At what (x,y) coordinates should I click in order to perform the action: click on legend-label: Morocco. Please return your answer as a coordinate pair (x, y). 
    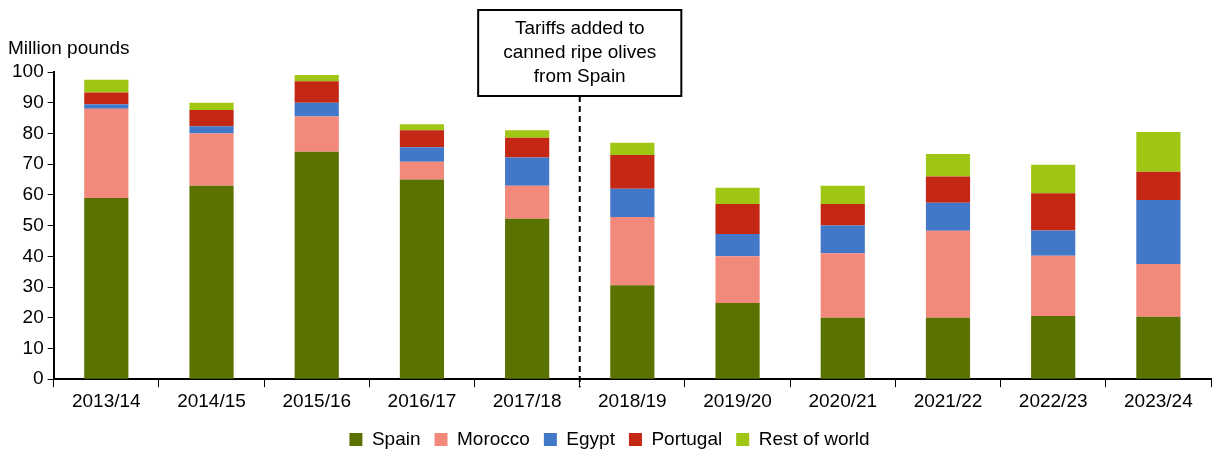
    Looking at the image, I should click on (493, 438).